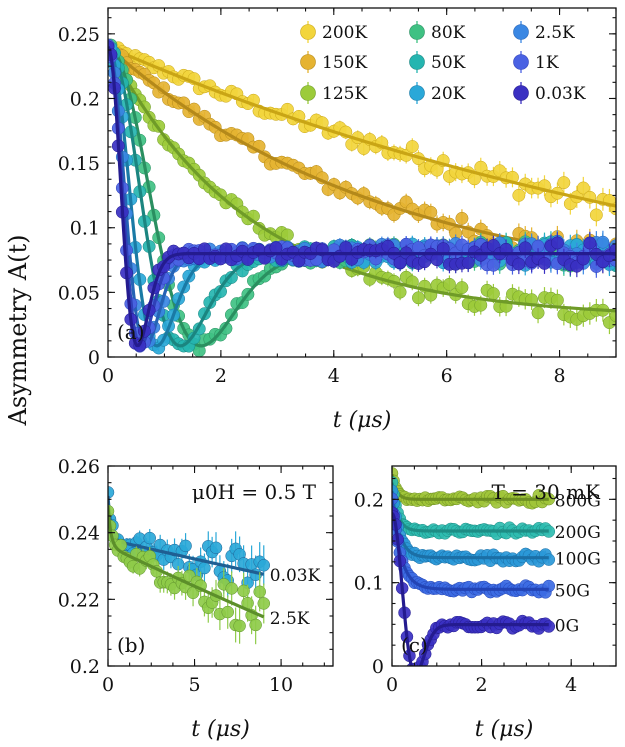  I want to click on legend-label: 20K, so click(448, 94).